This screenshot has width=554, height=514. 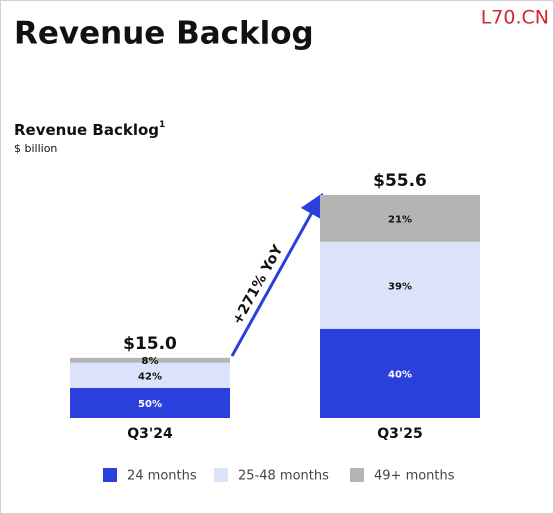 I want to click on segment-label: 39%, so click(x=400, y=286).